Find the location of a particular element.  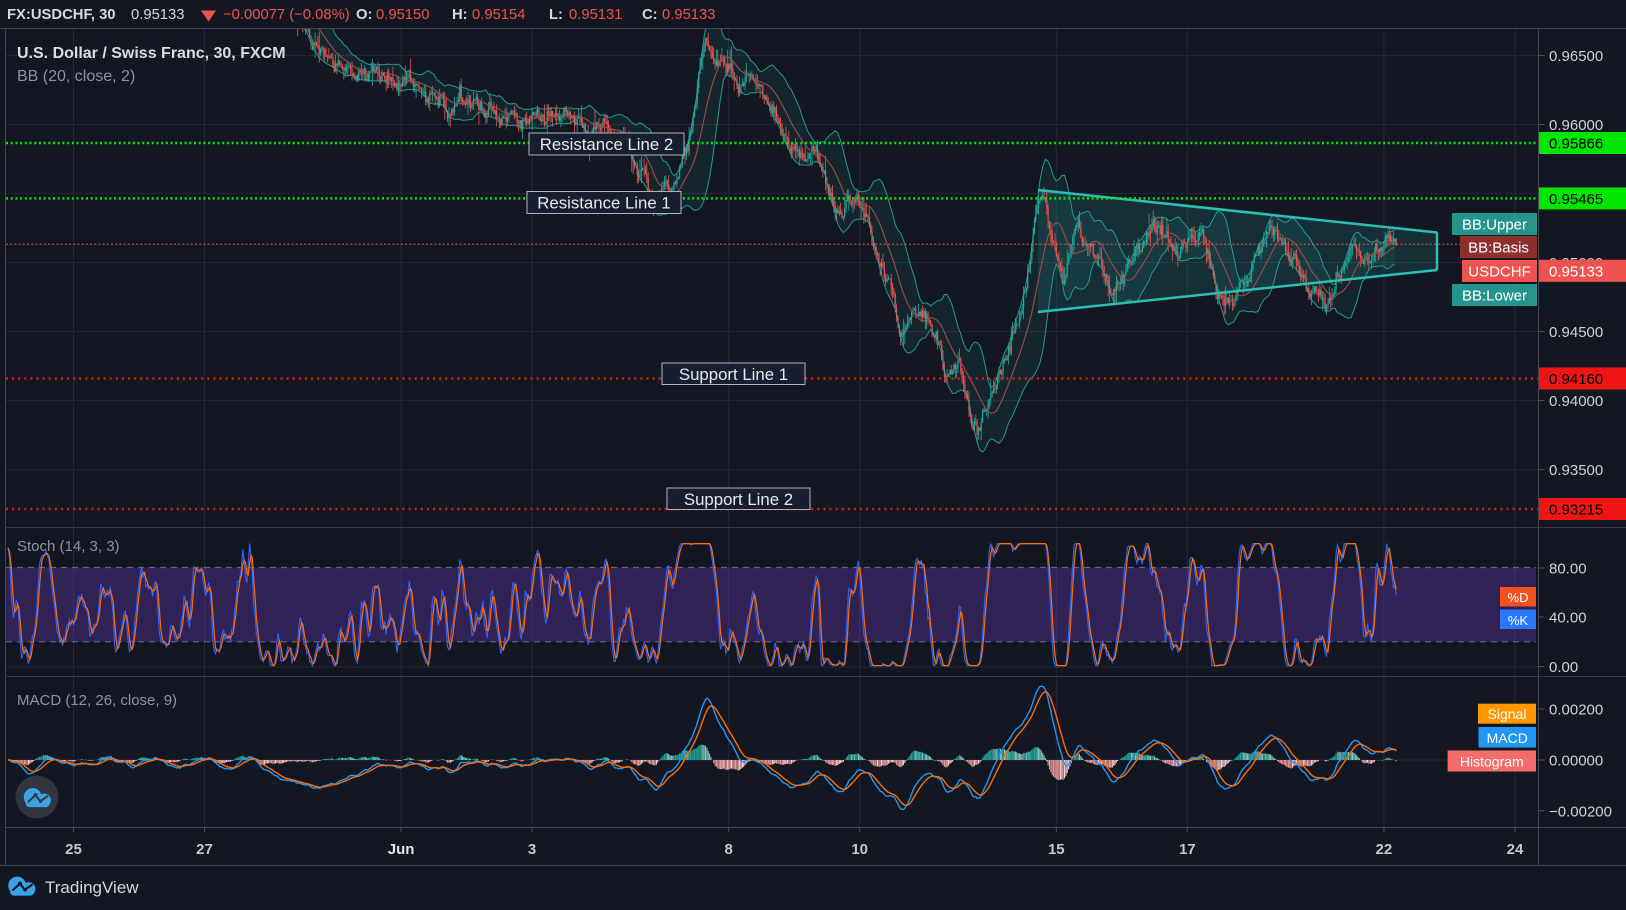

svg-text: 0.00000 is located at coordinates (1576, 761).